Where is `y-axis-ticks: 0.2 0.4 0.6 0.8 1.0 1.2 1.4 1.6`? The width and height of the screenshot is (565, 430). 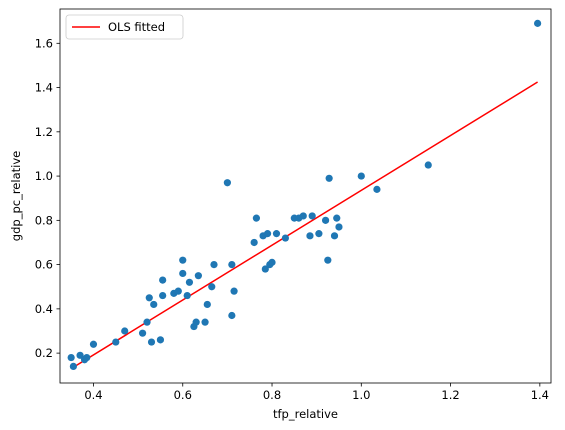 y-axis-ticks: 0.2 0.4 0.6 0.8 1.0 1.2 1.4 1.6 is located at coordinates (47, 198).